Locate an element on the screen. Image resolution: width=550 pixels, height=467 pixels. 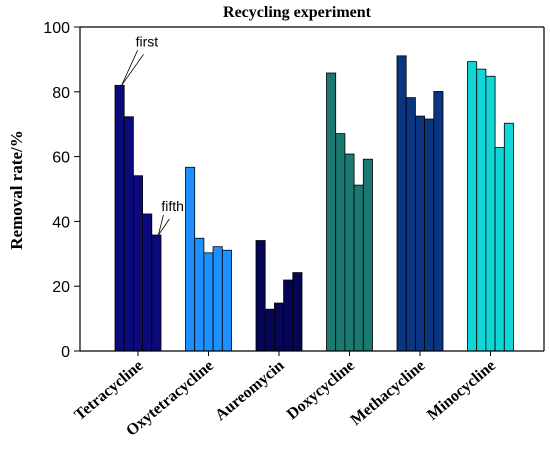
x-tick-label: Minocycline is located at coordinates (461, 390).